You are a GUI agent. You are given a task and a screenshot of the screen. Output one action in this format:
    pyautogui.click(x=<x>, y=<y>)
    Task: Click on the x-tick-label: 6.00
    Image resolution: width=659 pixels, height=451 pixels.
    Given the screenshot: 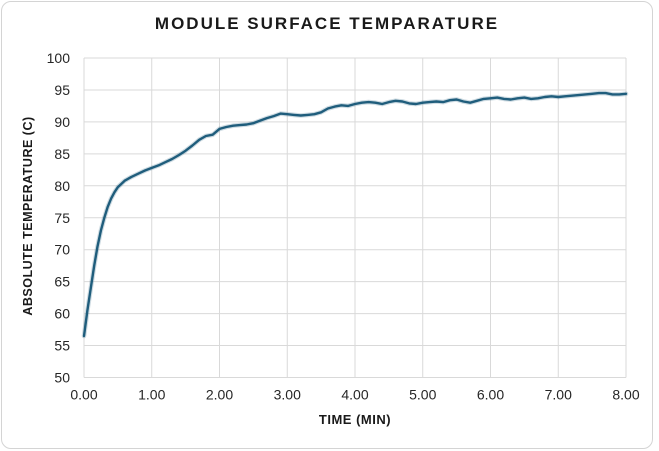 What is the action you would take?
    pyautogui.click(x=490, y=395)
    